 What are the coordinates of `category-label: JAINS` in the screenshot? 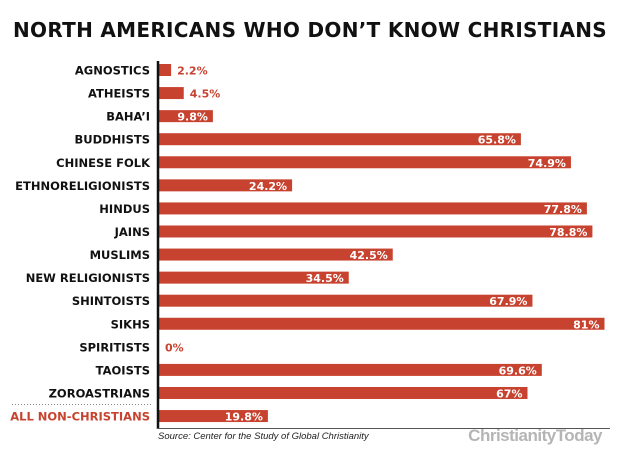 It's located at (132, 232).